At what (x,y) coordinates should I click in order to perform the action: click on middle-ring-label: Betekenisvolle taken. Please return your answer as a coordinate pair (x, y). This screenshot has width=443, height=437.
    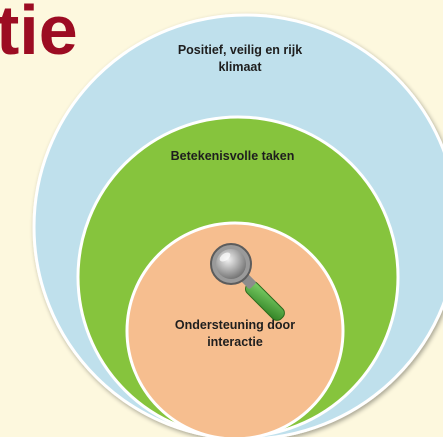
    Looking at the image, I should click on (232, 156).